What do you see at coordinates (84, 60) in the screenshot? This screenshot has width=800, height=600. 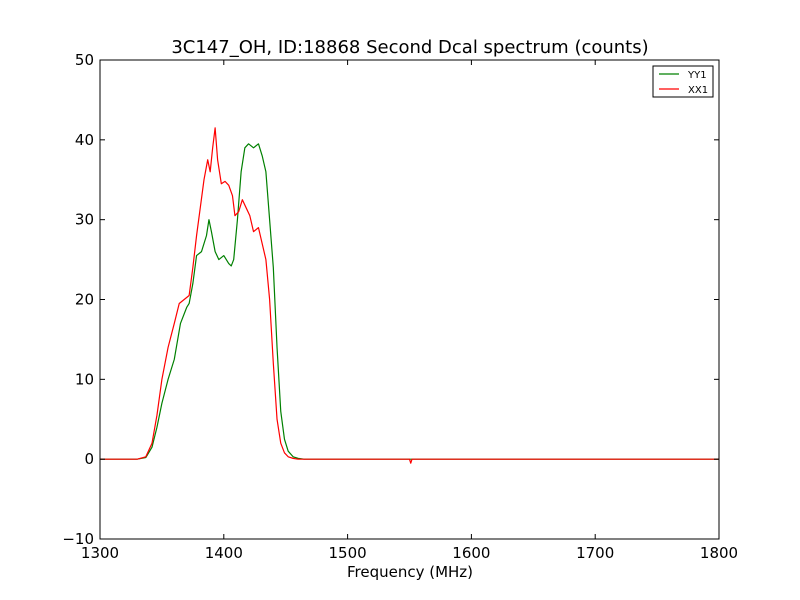 I see `y-tick-label: 50` at bounding box center [84, 60].